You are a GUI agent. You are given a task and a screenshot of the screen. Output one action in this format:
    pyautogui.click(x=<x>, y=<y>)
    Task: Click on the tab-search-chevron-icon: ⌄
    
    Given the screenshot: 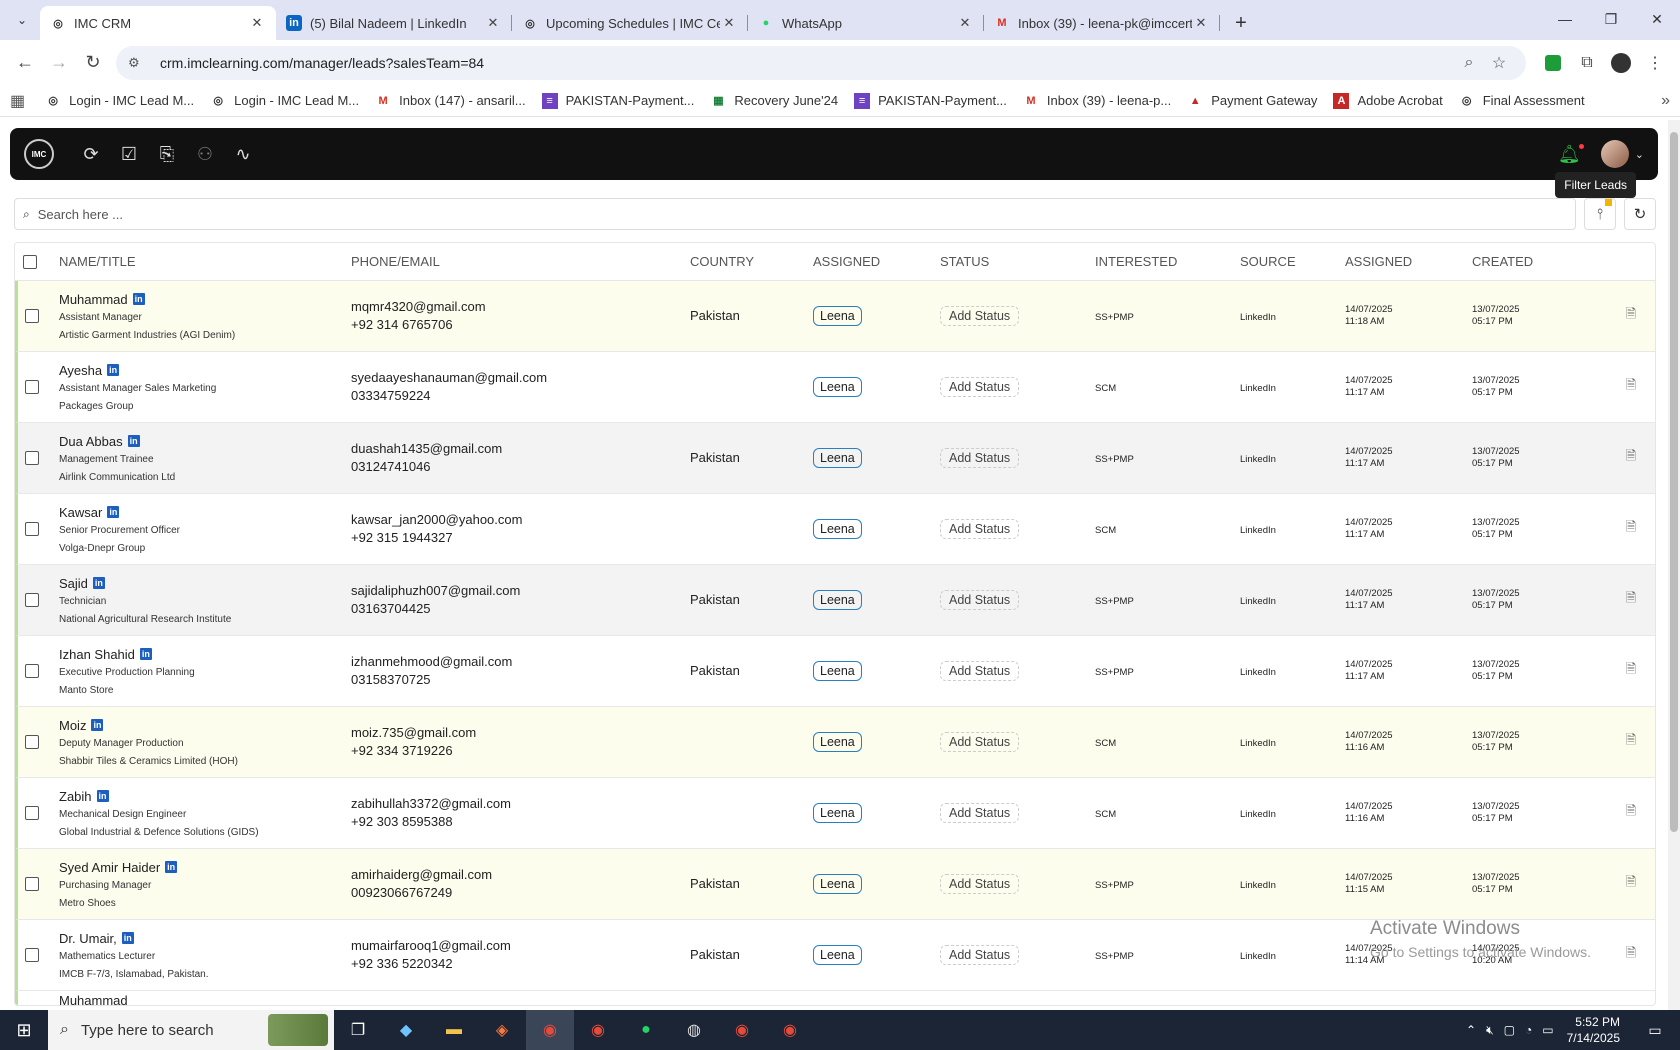 What is the action you would take?
    pyautogui.click(x=22, y=20)
    